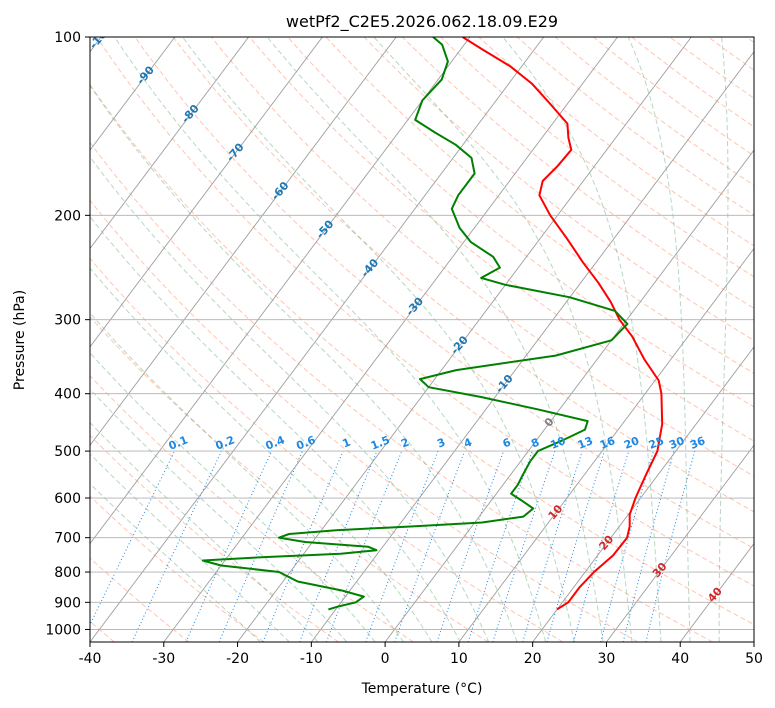  What do you see at coordinates (535, 443) in the screenshot?
I see `mixing-ratio-label: 8` at bounding box center [535, 443].